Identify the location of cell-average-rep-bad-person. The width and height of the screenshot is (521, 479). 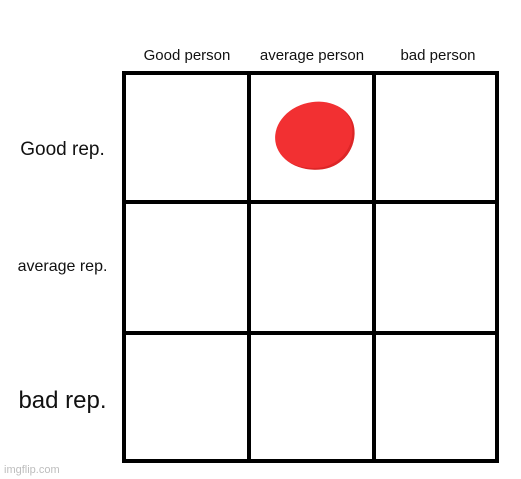
(436, 266).